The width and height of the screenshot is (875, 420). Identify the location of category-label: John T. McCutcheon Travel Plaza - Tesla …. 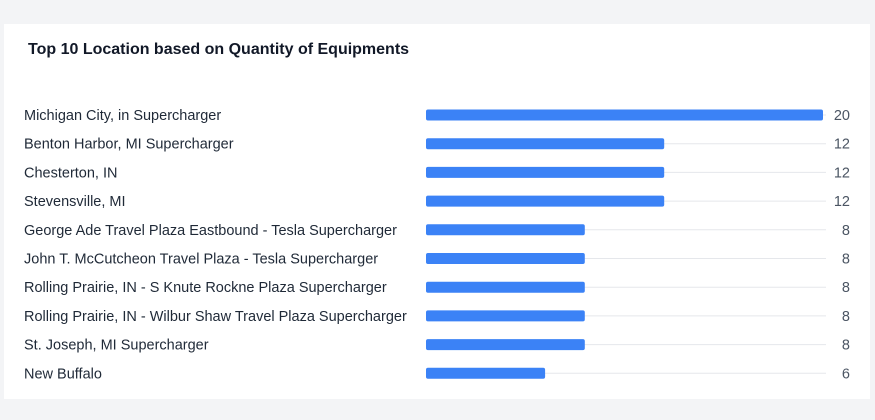
(201, 260).